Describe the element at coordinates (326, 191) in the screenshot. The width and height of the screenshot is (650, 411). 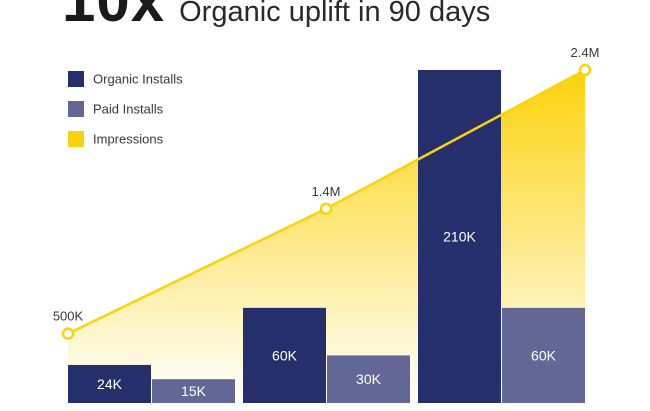
I see `impressions-point-label-2: 1.4M` at that location.